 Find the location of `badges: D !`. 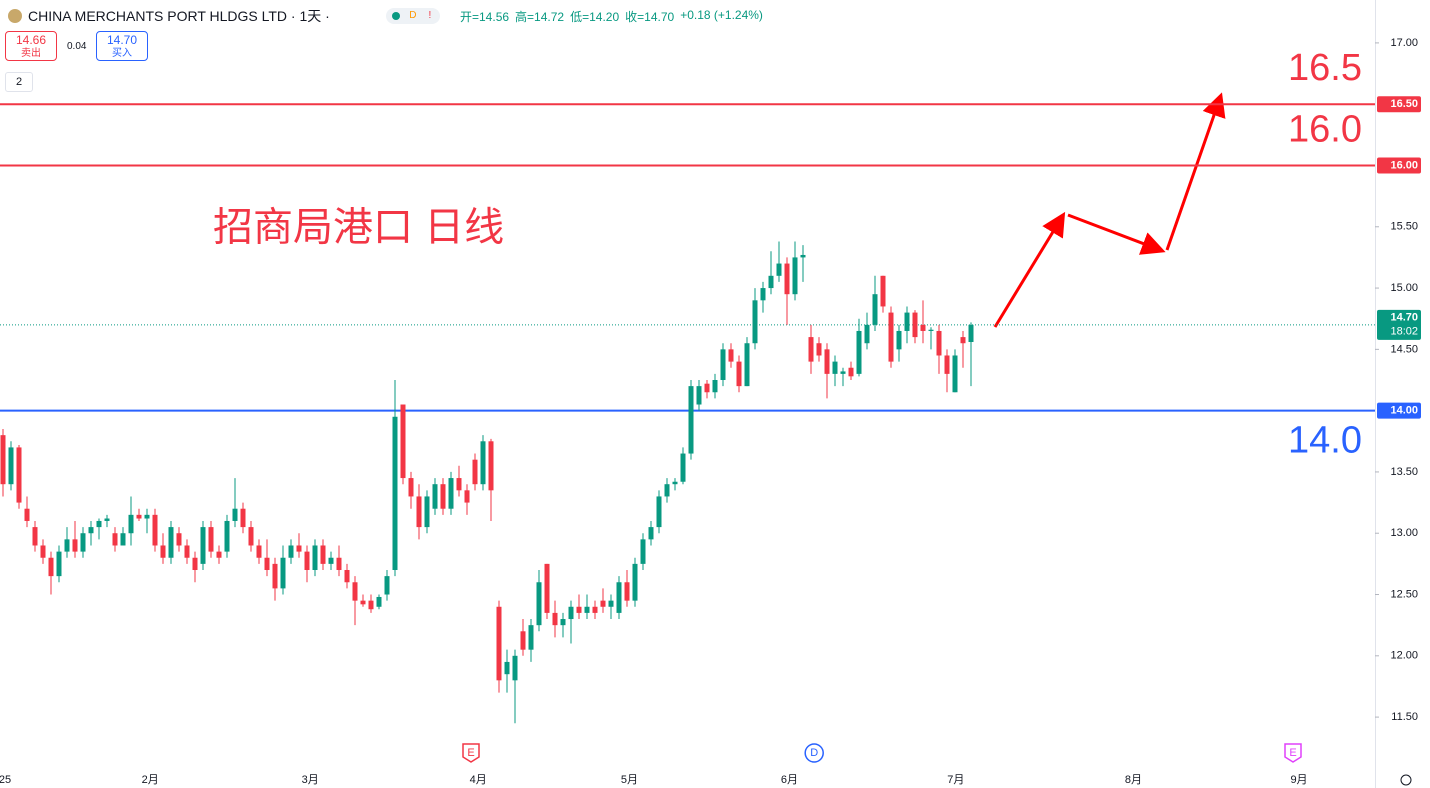

badges: D ! is located at coordinates (412, 16).